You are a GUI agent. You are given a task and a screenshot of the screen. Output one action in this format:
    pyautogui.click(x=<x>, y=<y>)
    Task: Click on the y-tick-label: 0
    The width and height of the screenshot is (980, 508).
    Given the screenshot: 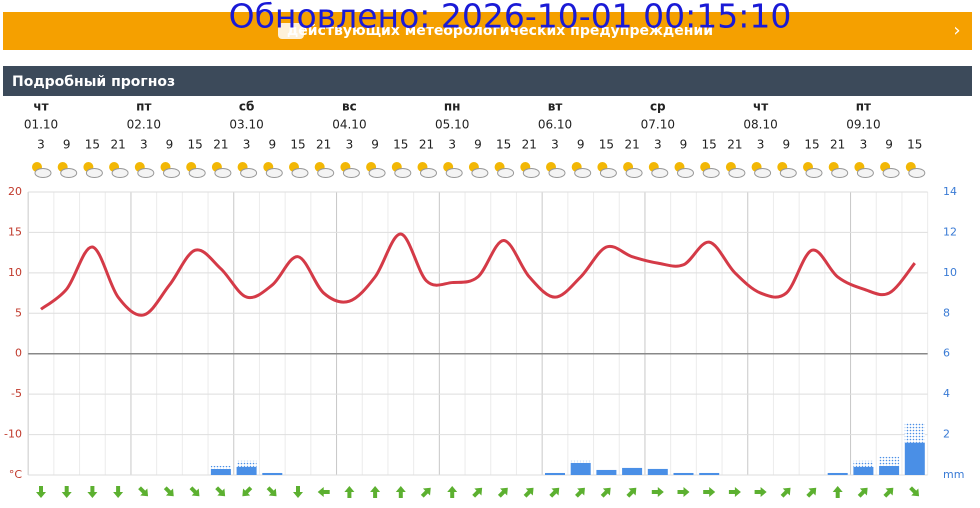 What is the action you would take?
    pyautogui.click(x=18, y=353)
    